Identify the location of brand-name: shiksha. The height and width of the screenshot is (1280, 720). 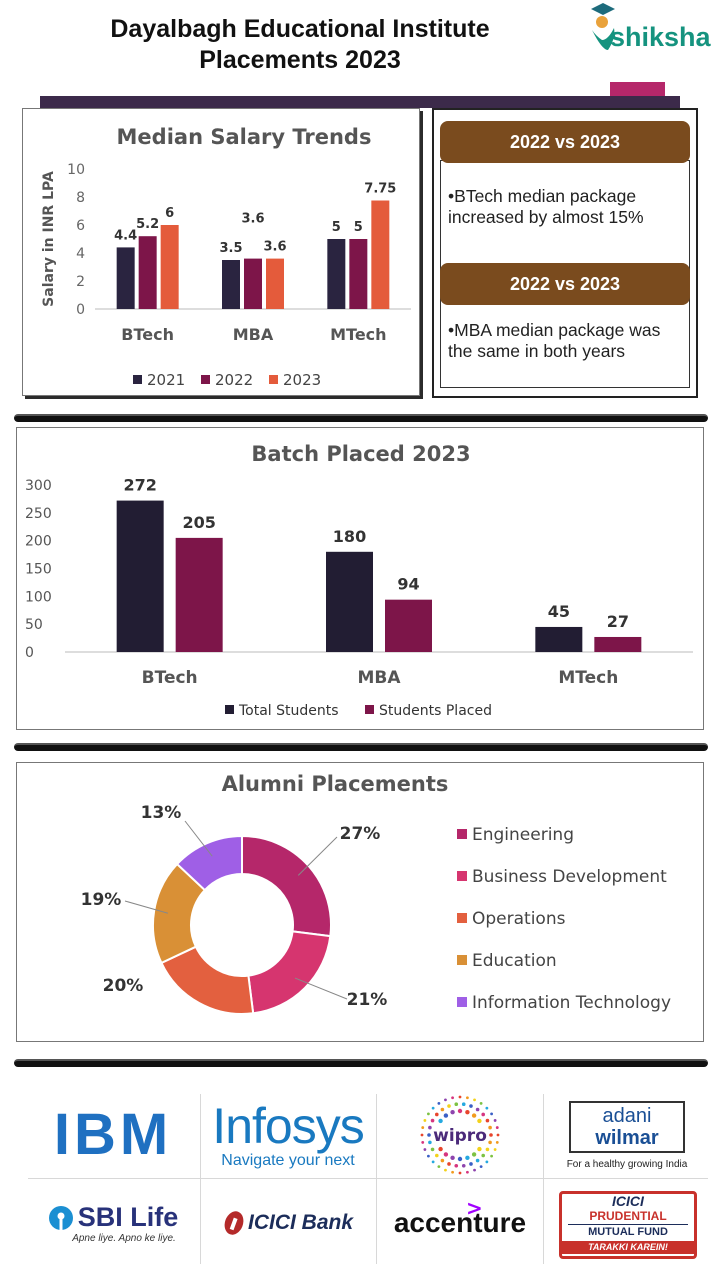
(660, 37).